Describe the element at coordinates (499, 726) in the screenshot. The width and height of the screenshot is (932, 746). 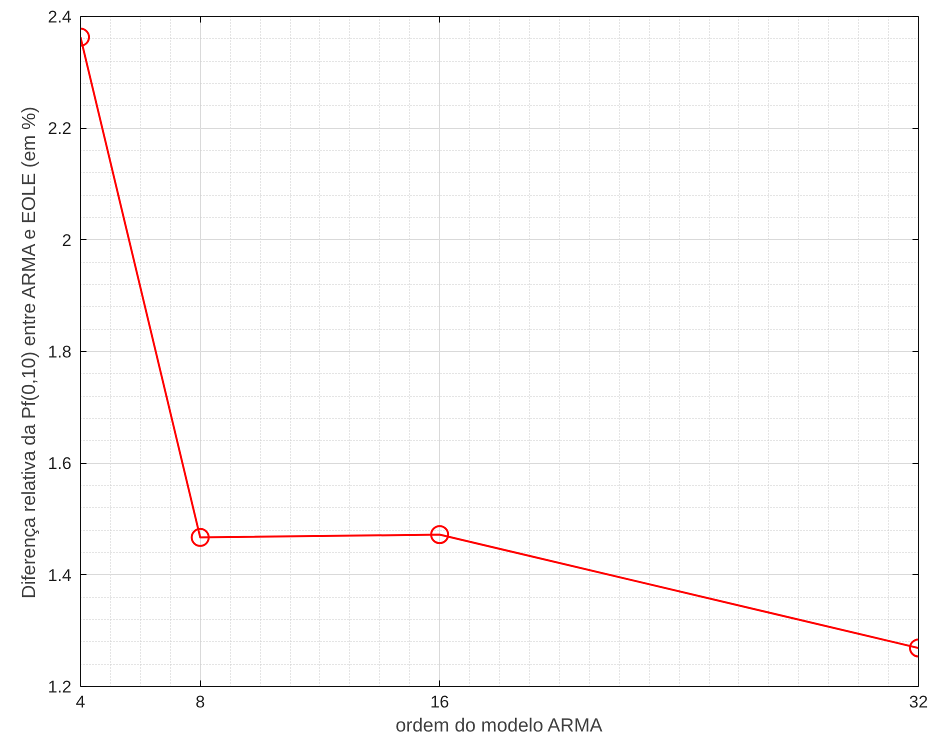
I see `x-axis-title: ordem do modelo ARMA` at that location.